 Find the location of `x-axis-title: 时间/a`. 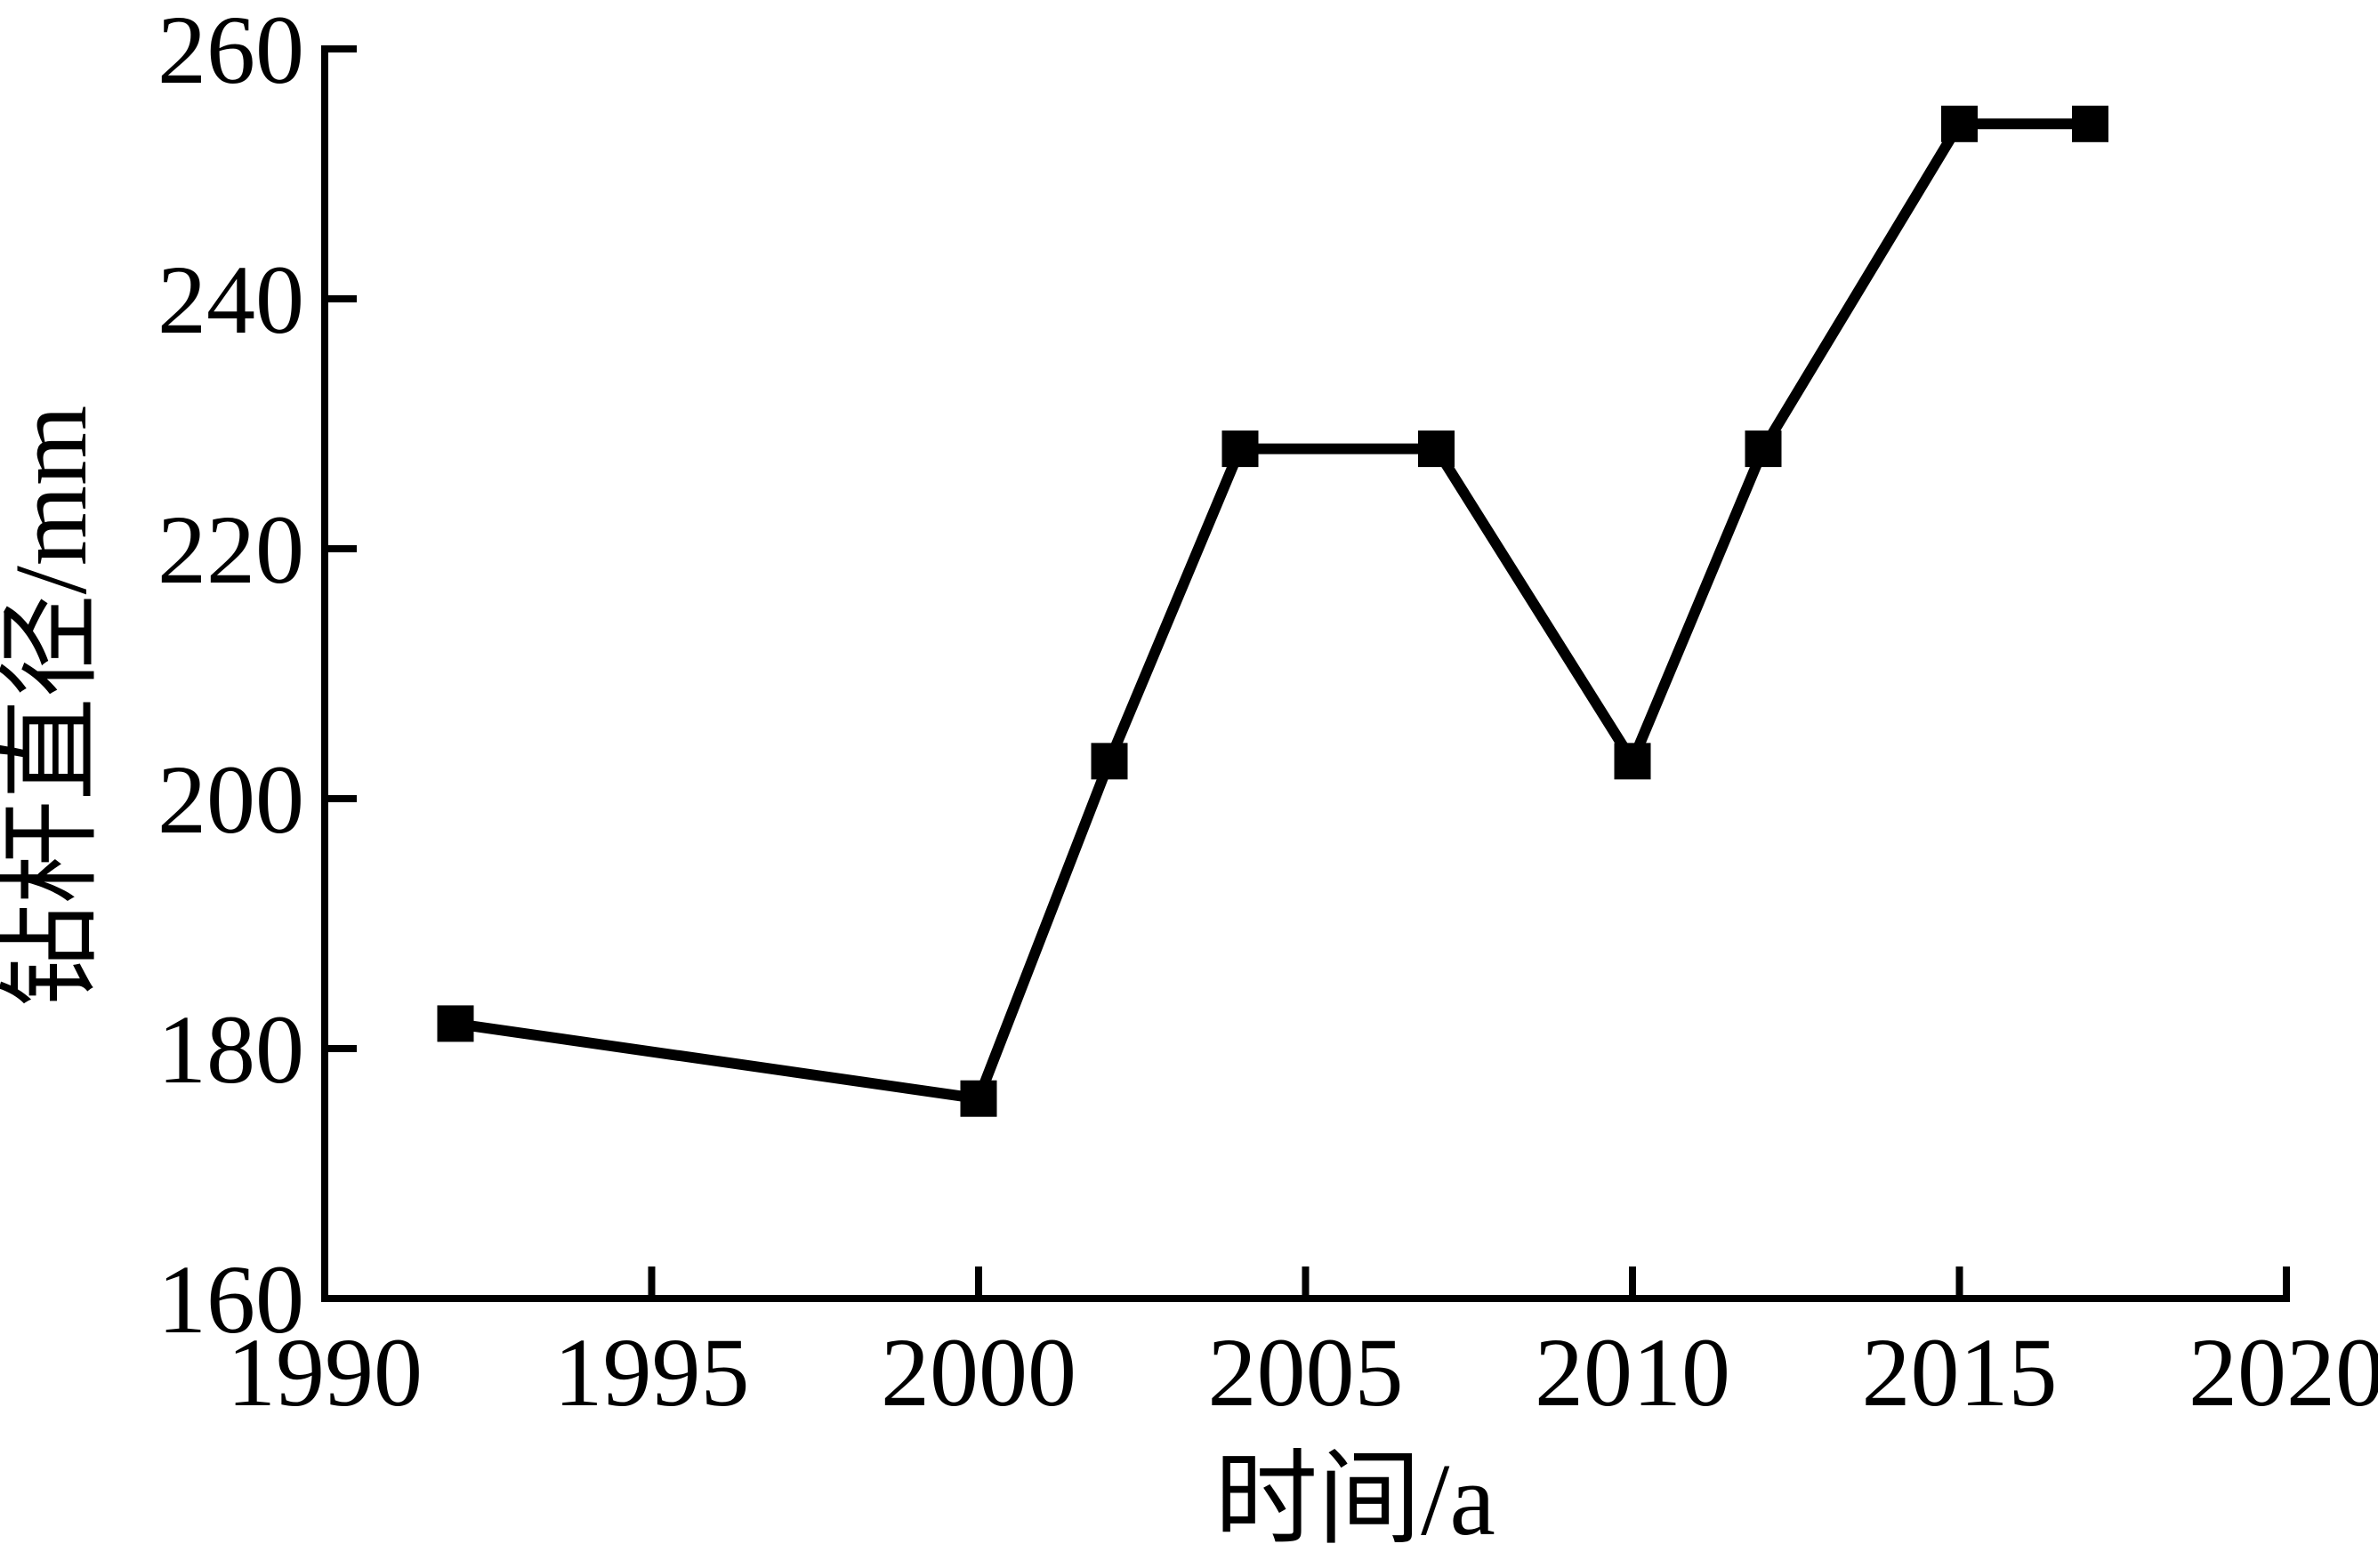

x-axis-title: 时间/a is located at coordinates (1354, 1500).